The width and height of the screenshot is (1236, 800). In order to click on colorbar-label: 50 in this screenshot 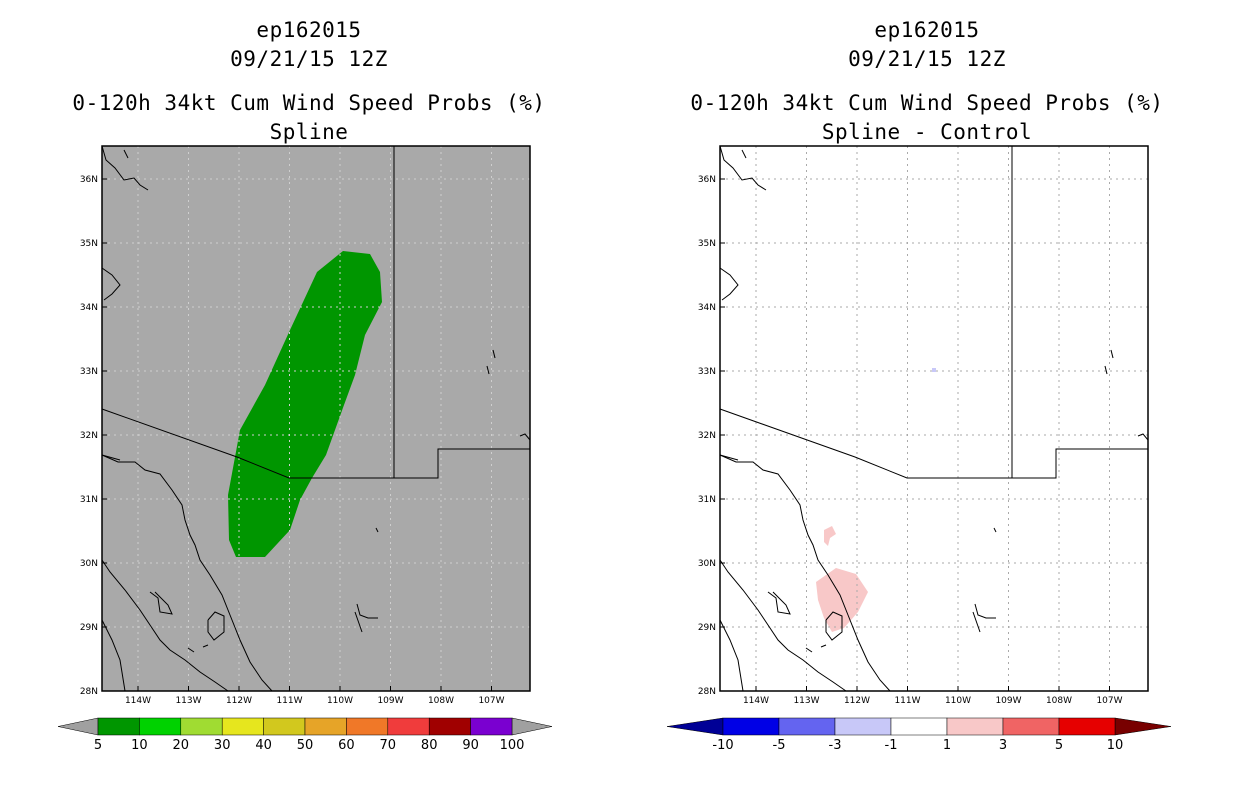, I will do `click(305, 745)`.